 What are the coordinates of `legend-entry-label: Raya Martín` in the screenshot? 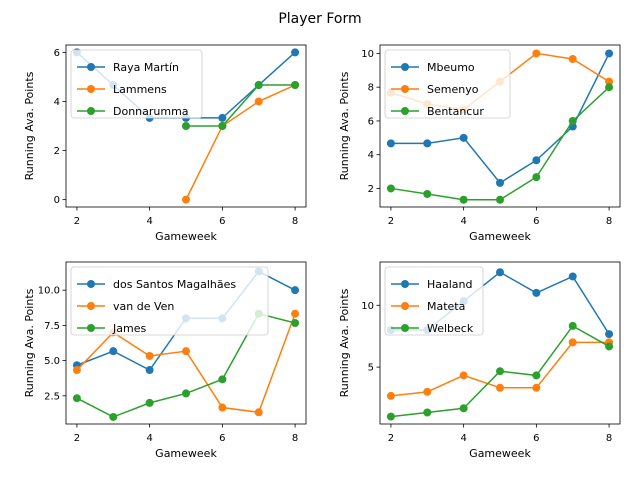 It's located at (146, 67).